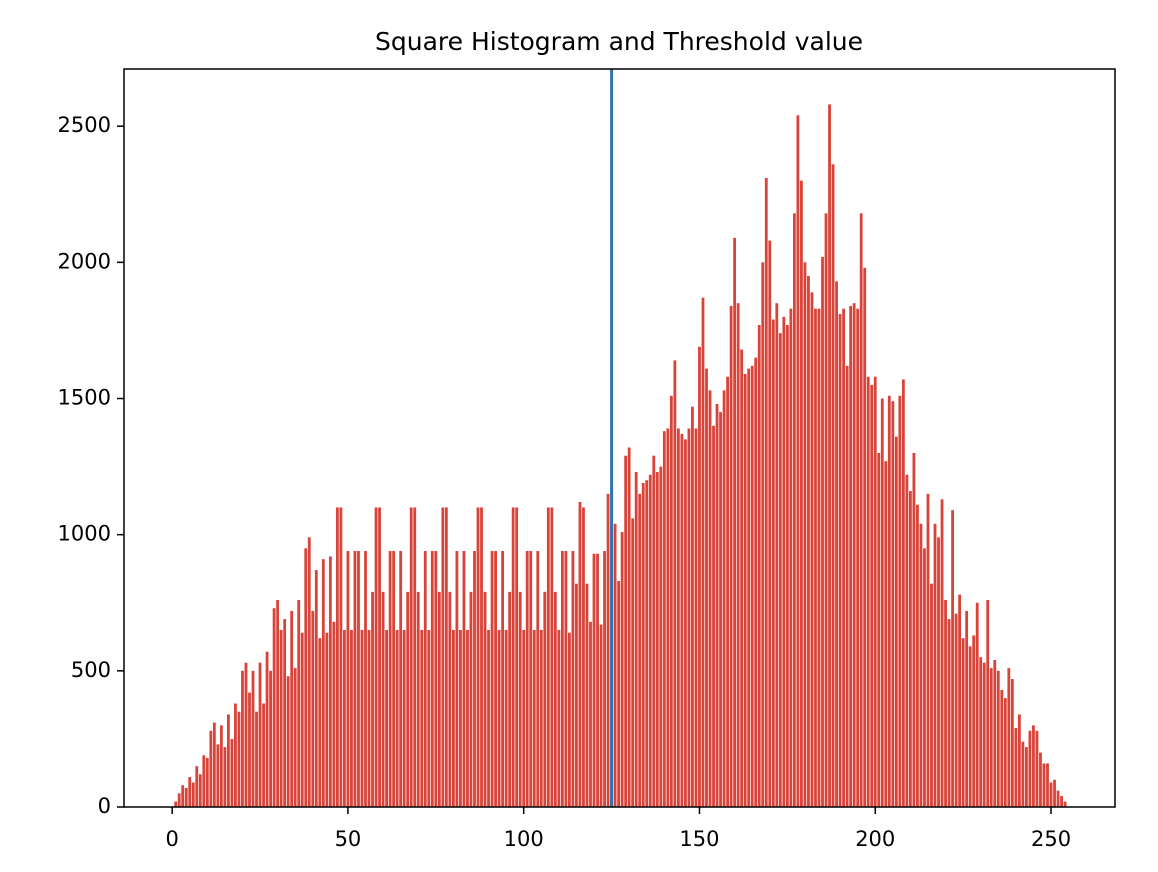 Image resolution: width=1158 pixels, height=872 pixels. Describe the element at coordinates (875, 839) in the screenshot. I see `x-tick-label: 200` at that location.